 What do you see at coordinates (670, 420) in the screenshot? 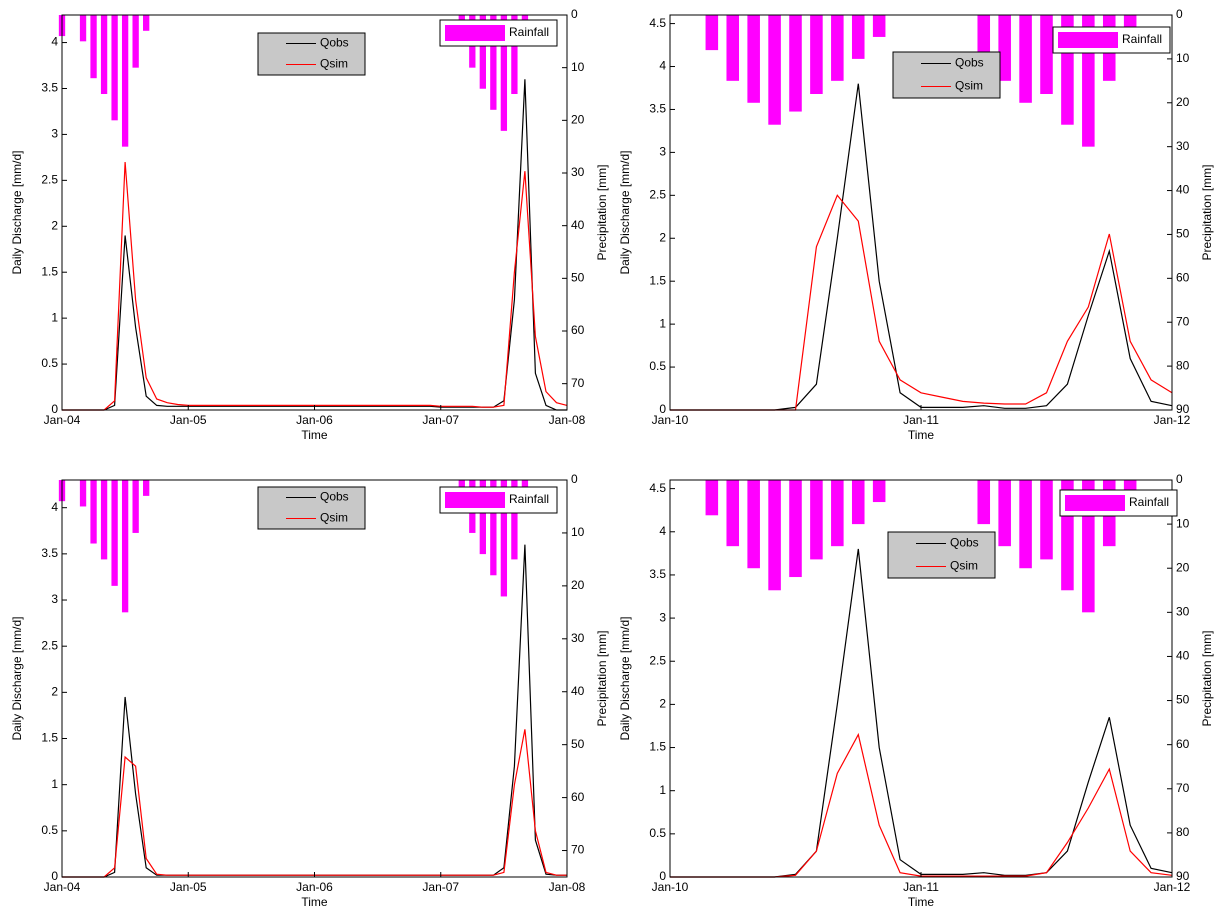
I see `x-tick-label: Jan-10` at bounding box center [670, 420].